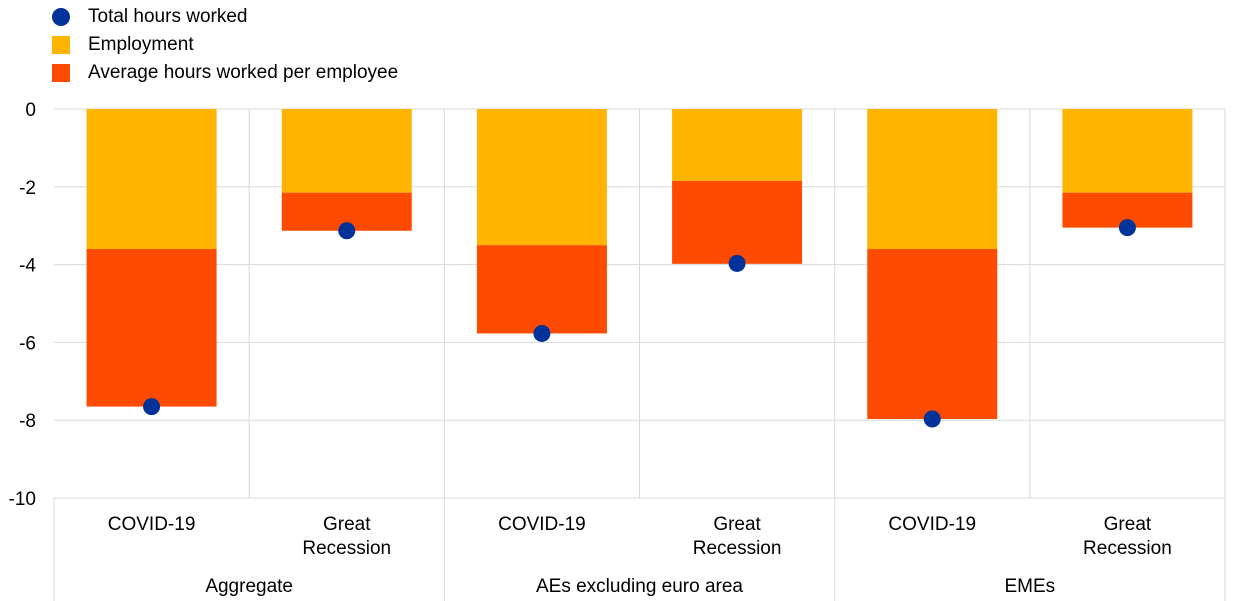  I want to click on legend-item-employment: Employment, so click(225, 45).